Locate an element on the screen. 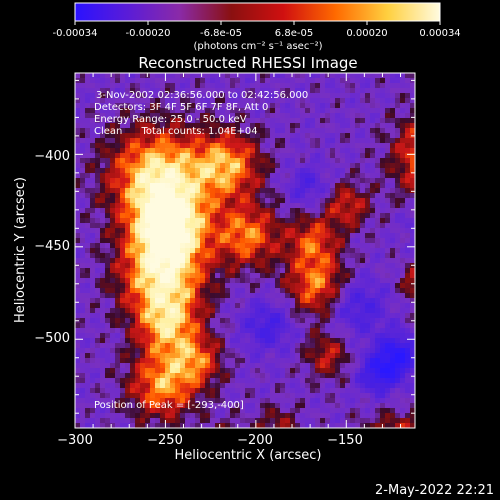  x-tick-labels: −300 −250 −200 −150 is located at coordinates (210, 440).